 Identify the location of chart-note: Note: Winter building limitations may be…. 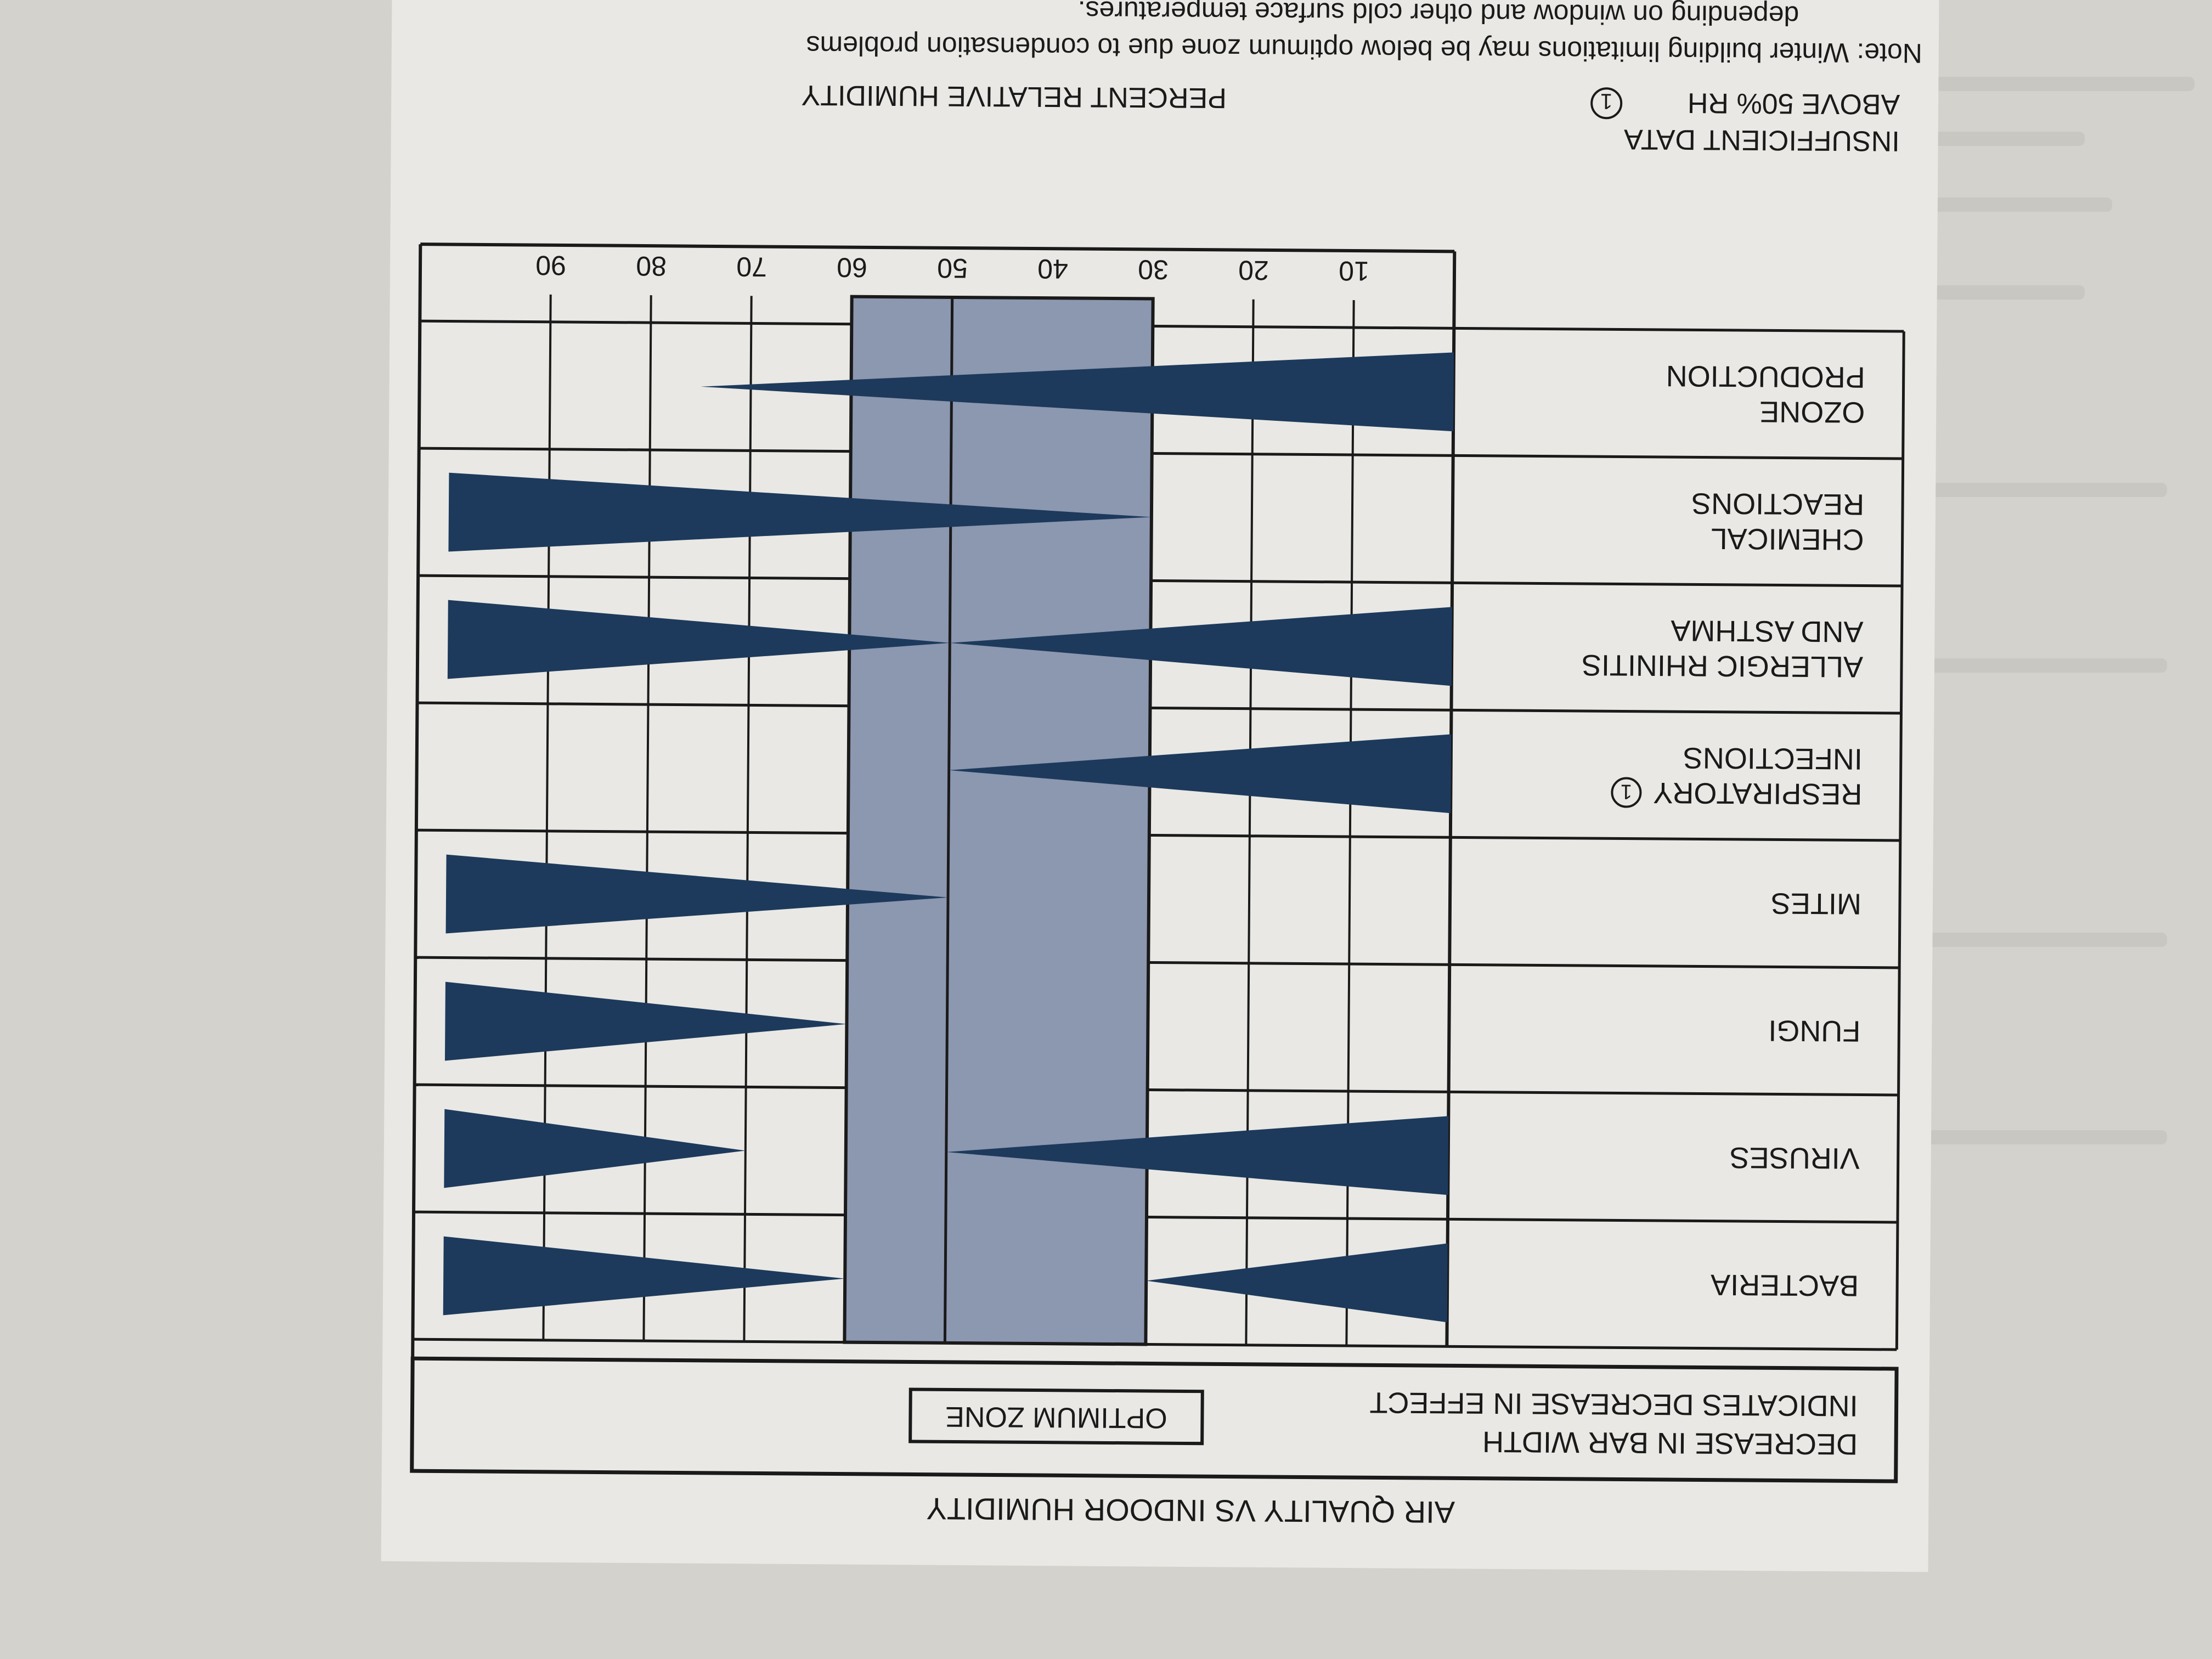
(1364, 35).